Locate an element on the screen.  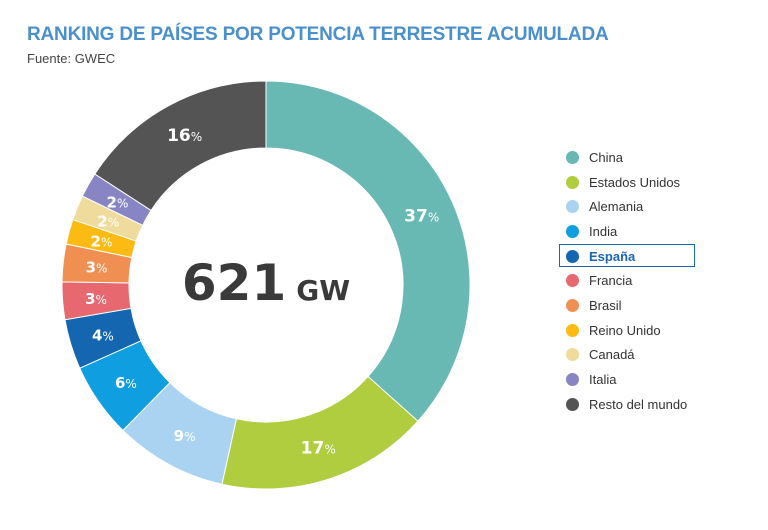
legend-label: China is located at coordinates (606, 157).